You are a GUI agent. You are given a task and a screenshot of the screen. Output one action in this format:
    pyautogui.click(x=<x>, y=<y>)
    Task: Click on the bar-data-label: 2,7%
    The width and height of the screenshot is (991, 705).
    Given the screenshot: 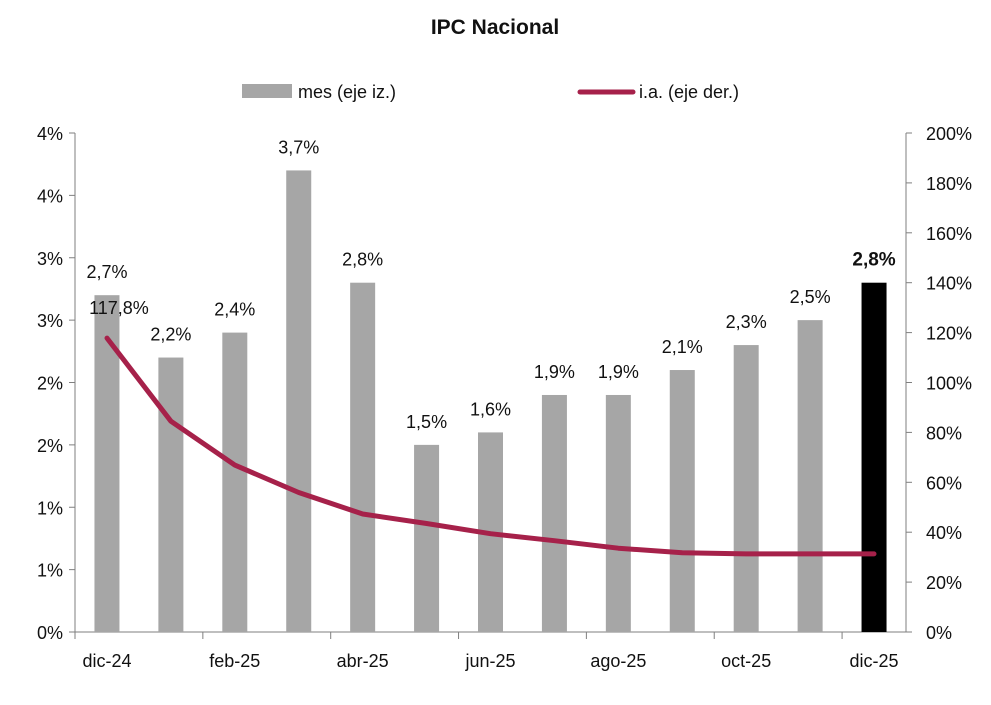 What is the action you would take?
    pyautogui.click(x=106, y=272)
    